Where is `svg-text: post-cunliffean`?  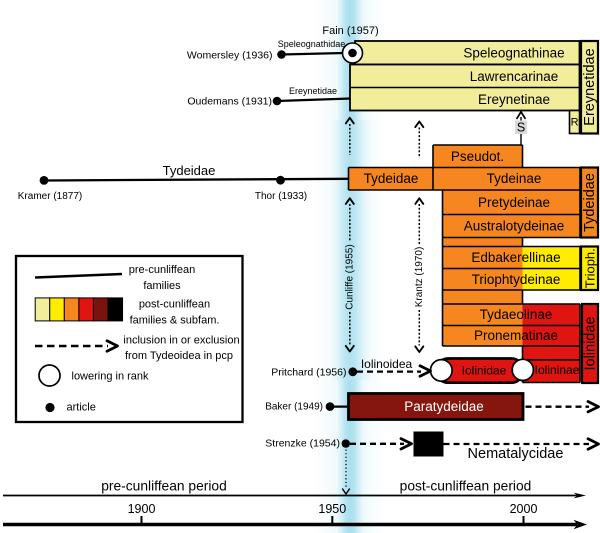
svg-text: post-cunliffean is located at coordinates (174, 304).